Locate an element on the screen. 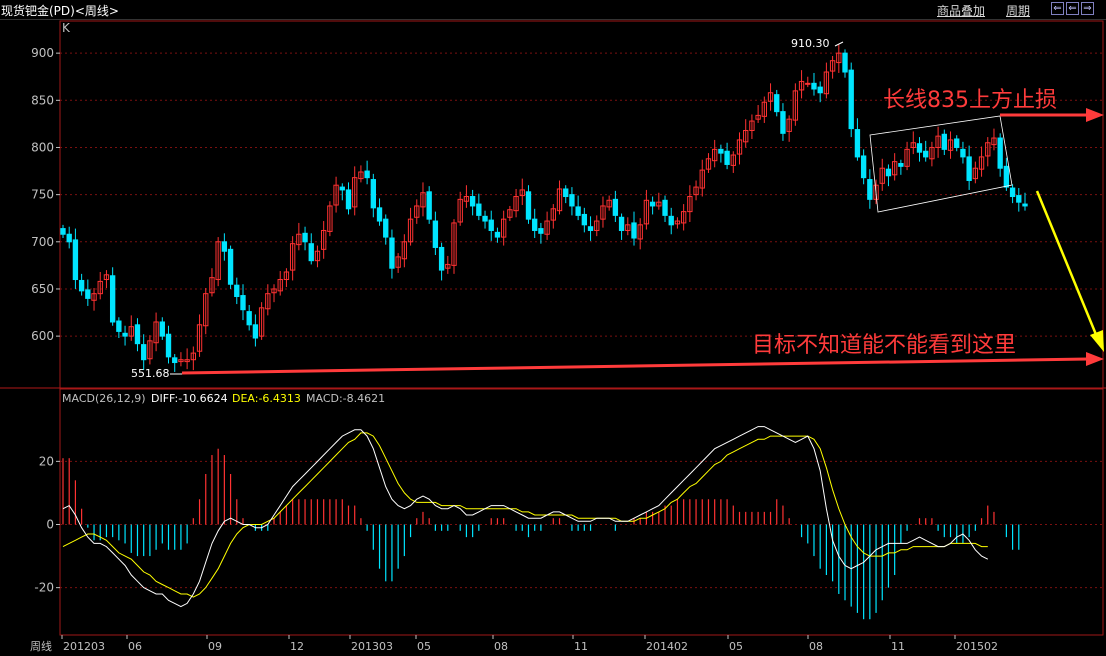  x-tick-label: 11 is located at coordinates (581, 646).